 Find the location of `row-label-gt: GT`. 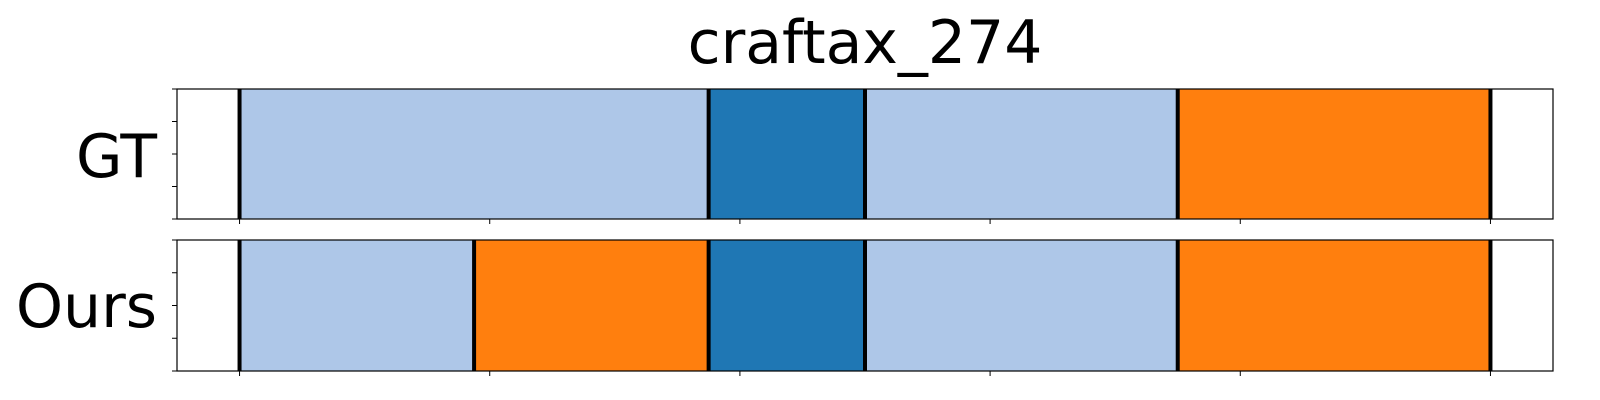

row-label-gt: GT is located at coordinates (116, 157).